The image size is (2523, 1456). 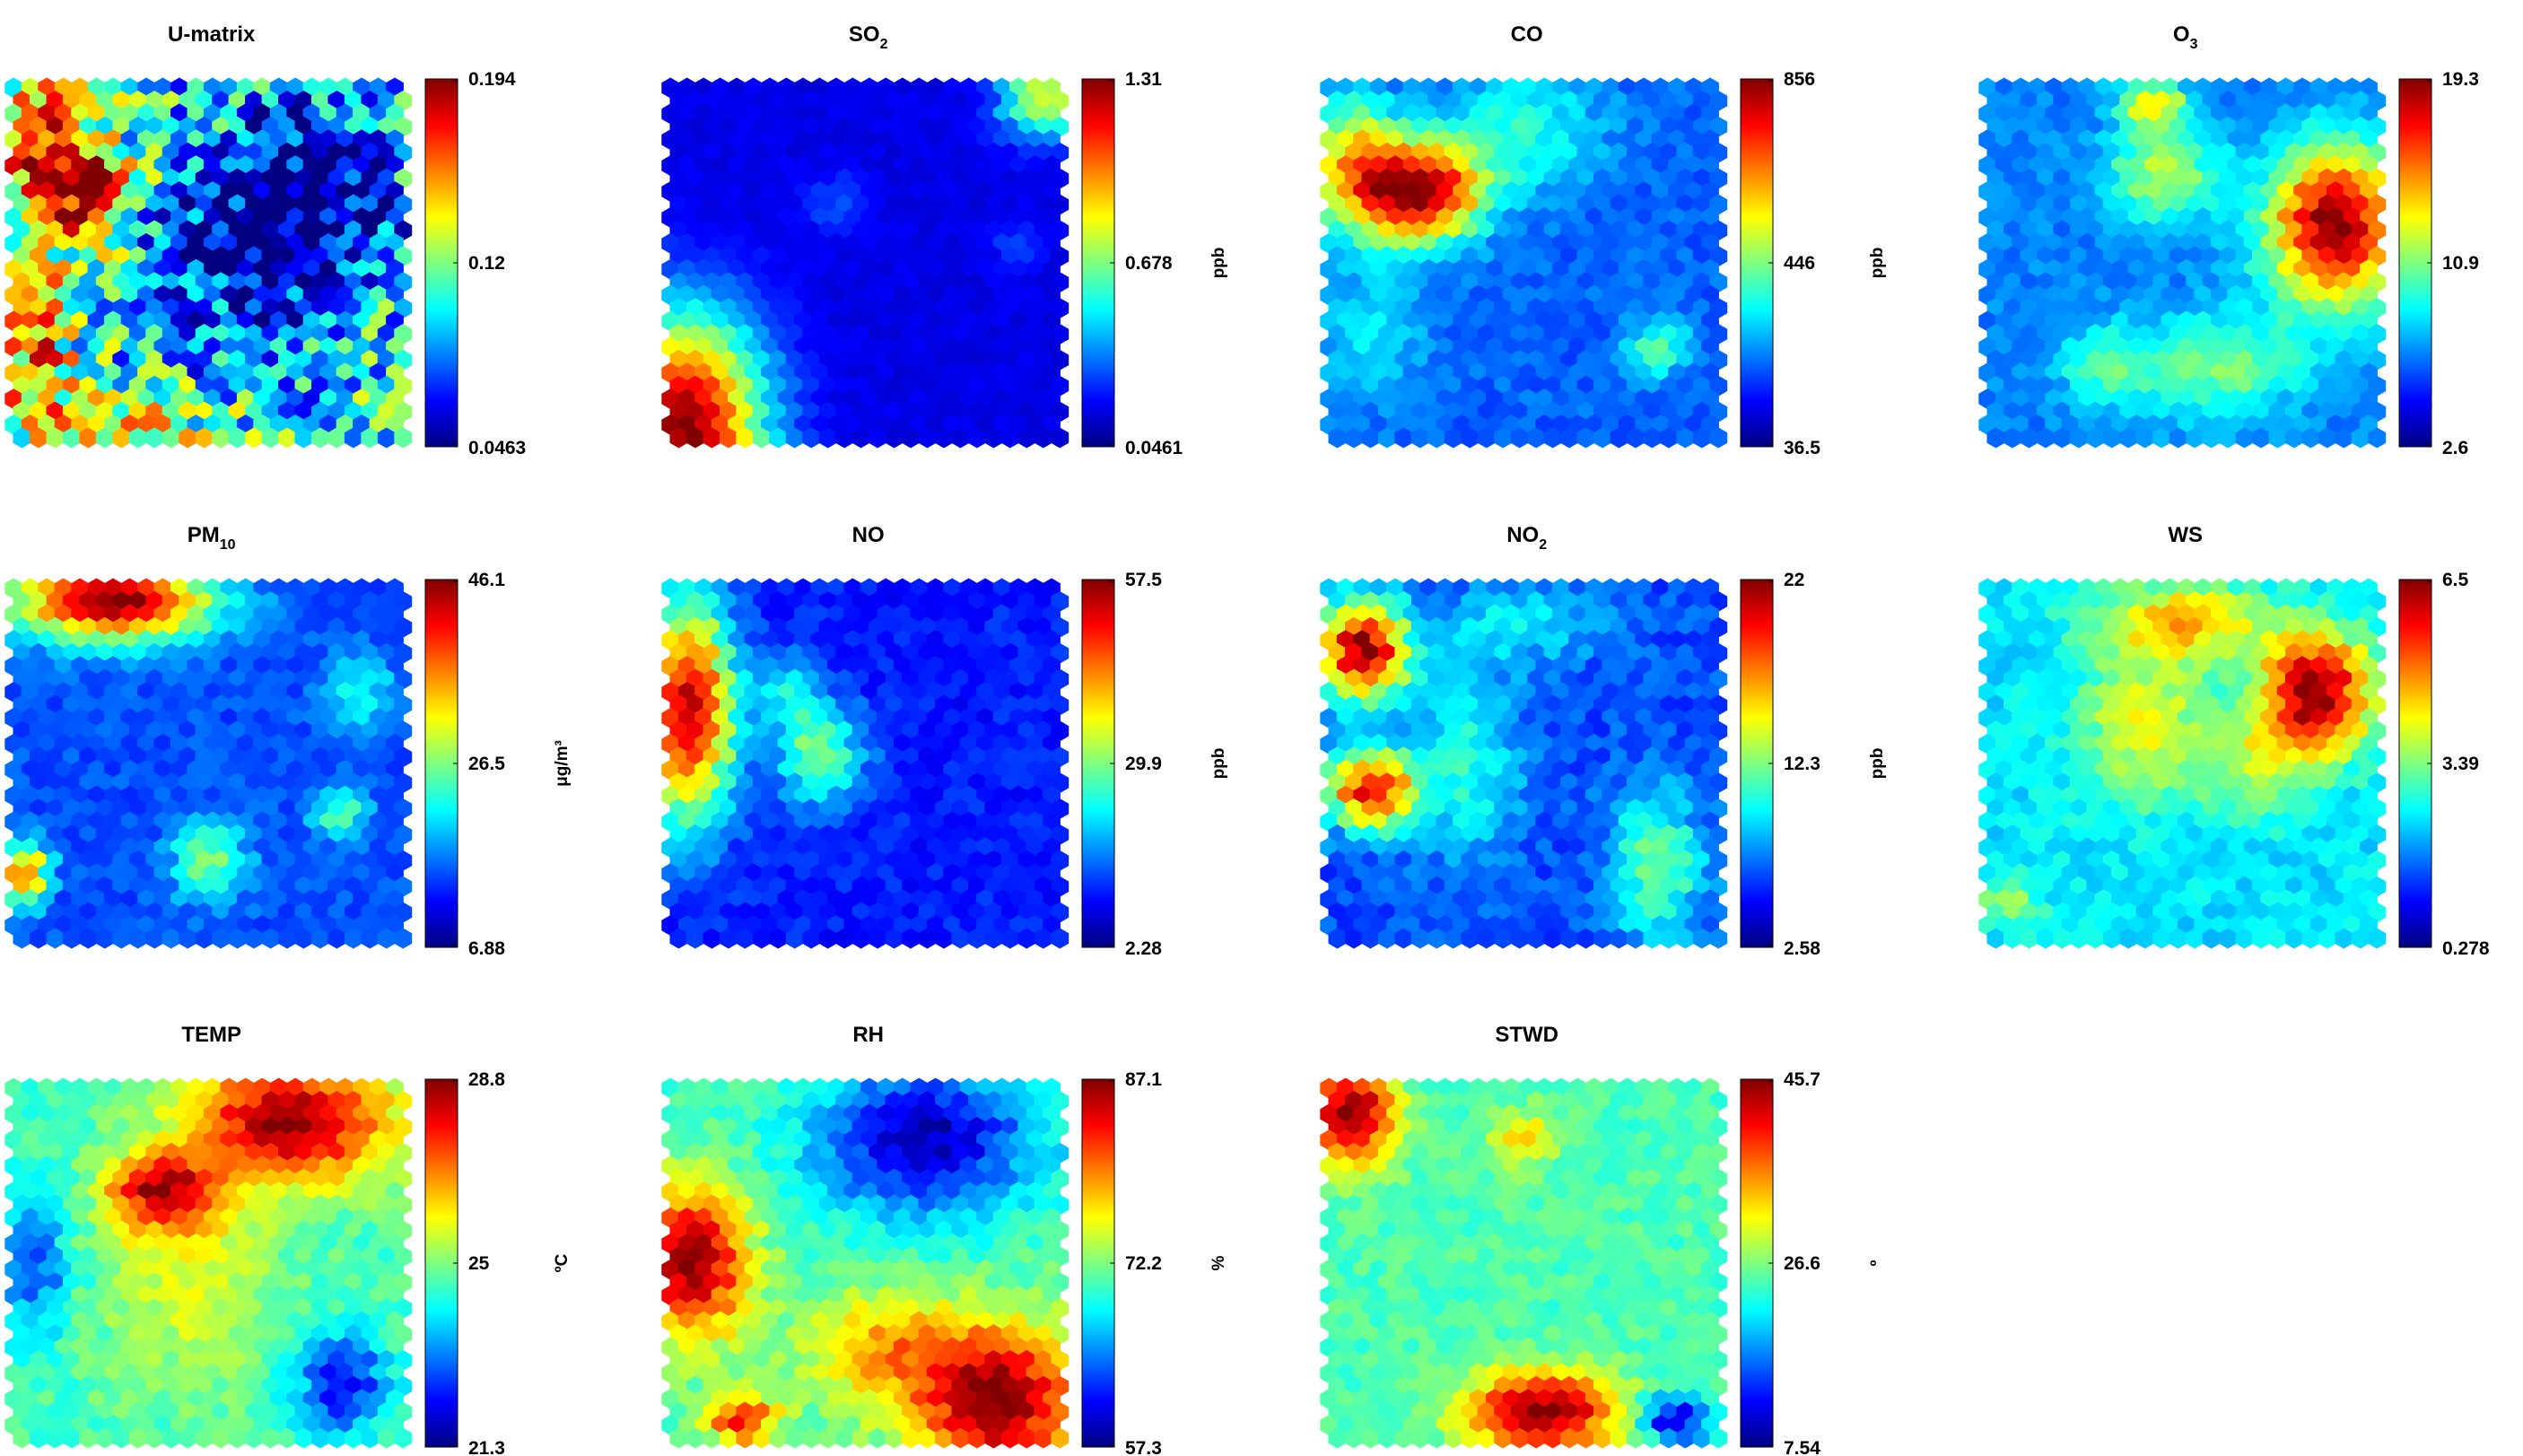 I want to click on colorbar-tick-label: 446, so click(x=1799, y=263).